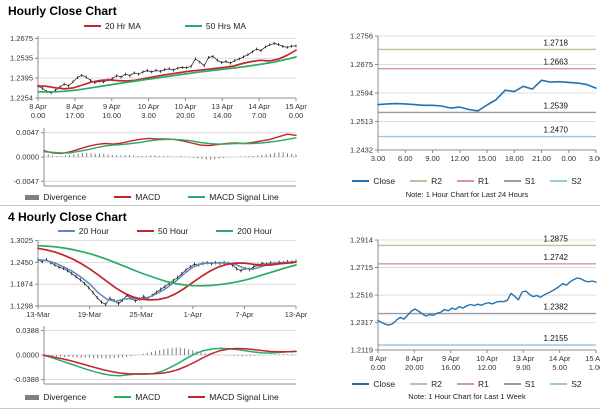 The width and height of the screenshot is (600, 413). I want to click on weekly-pivot-legend: Close R2 R1 S1 S2, so click(467, 384).